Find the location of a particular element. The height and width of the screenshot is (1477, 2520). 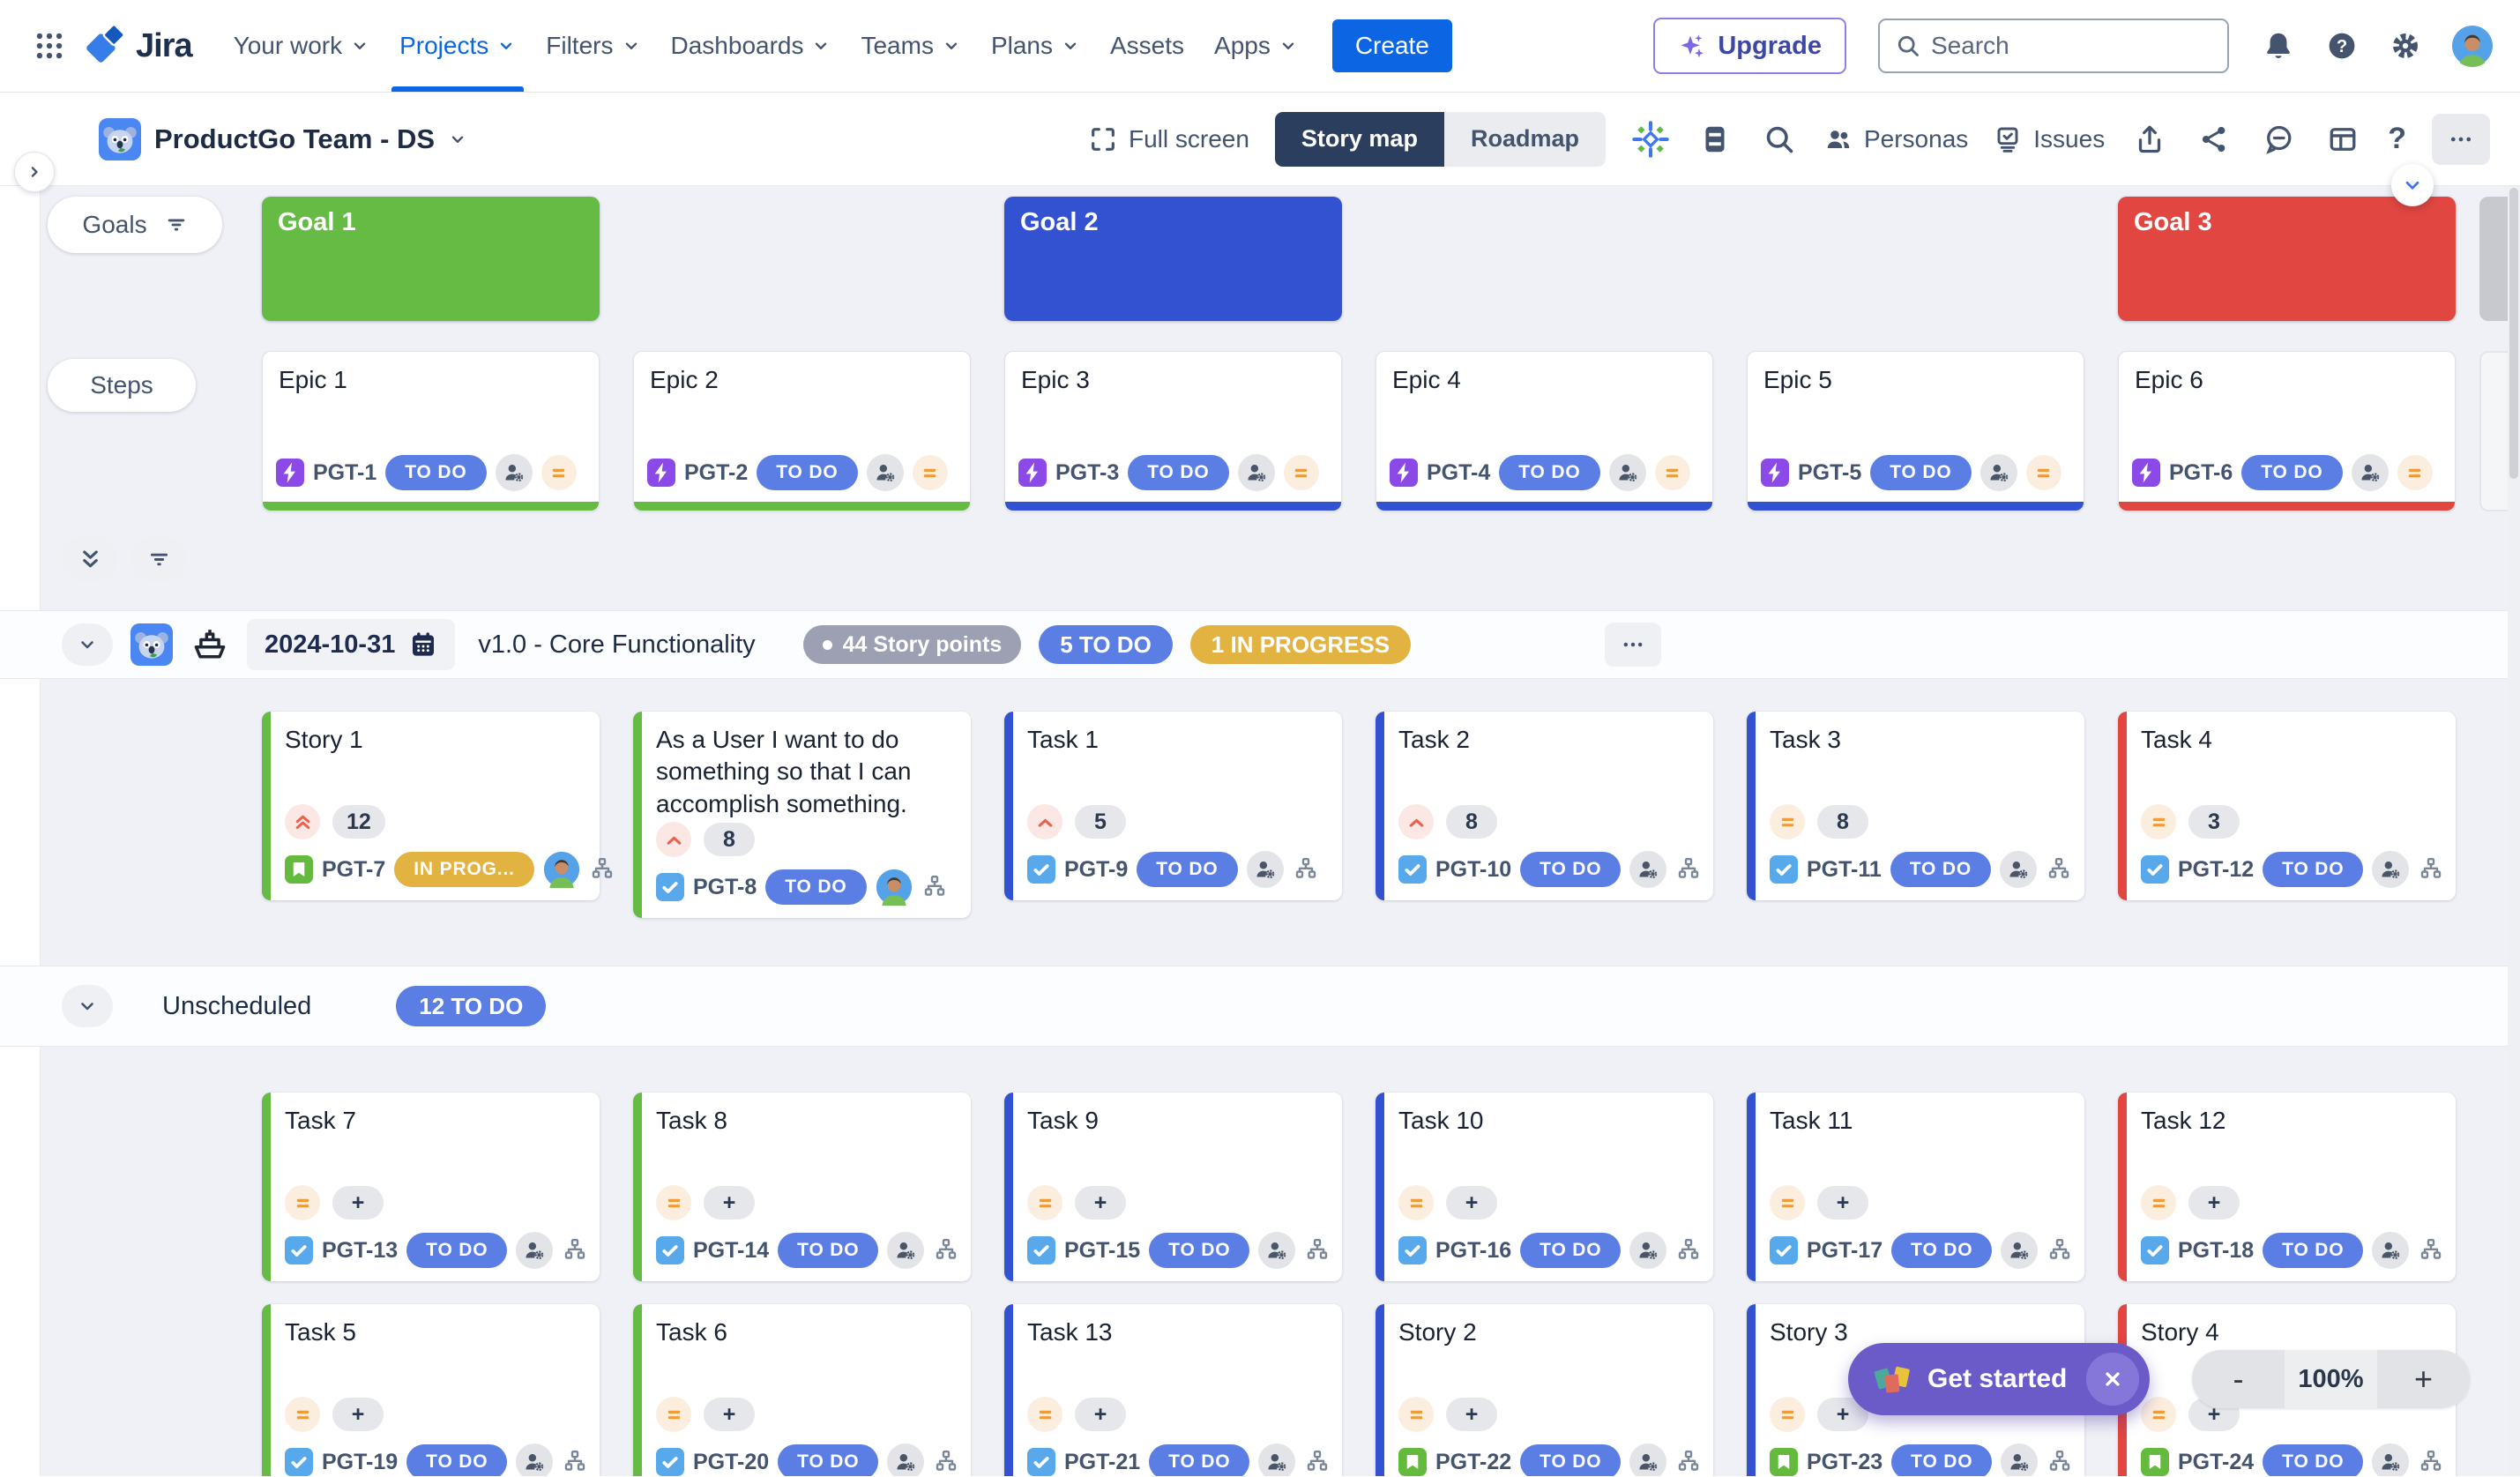

nav-menu-item: Filters is located at coordinates (593, 46).